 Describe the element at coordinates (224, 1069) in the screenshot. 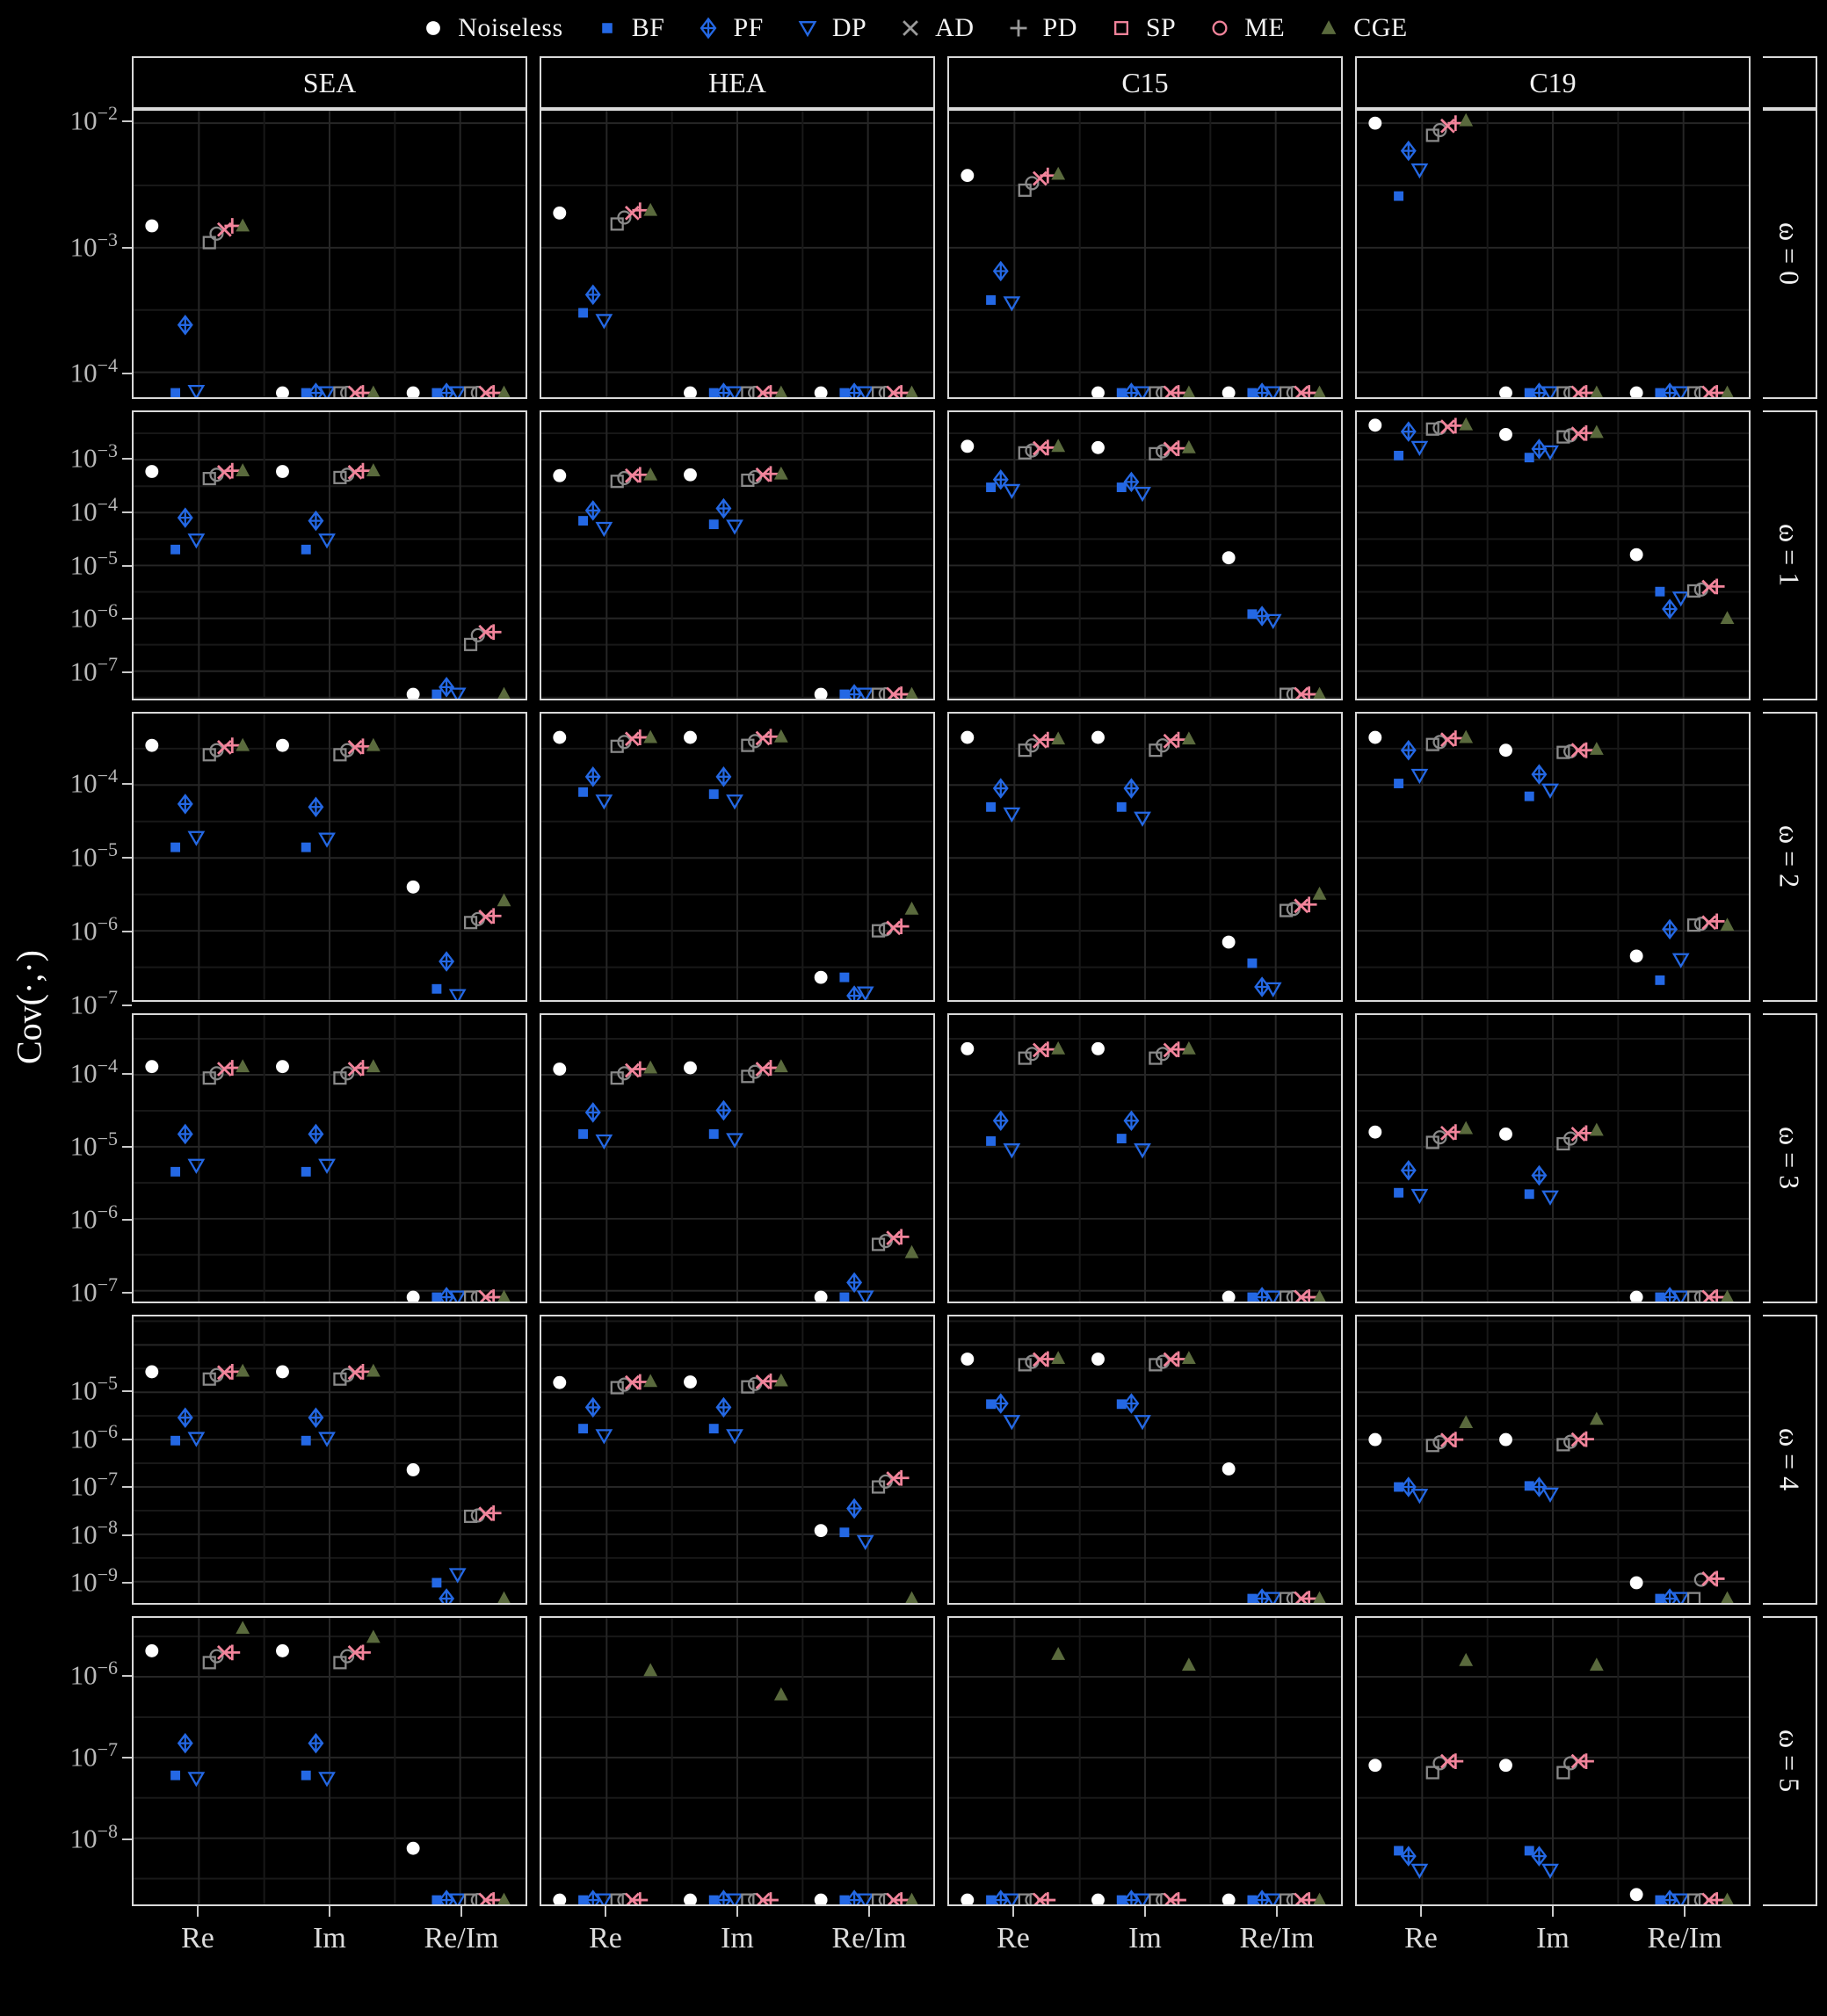

I see `point-SEA-r3-Re-ad` at that location.